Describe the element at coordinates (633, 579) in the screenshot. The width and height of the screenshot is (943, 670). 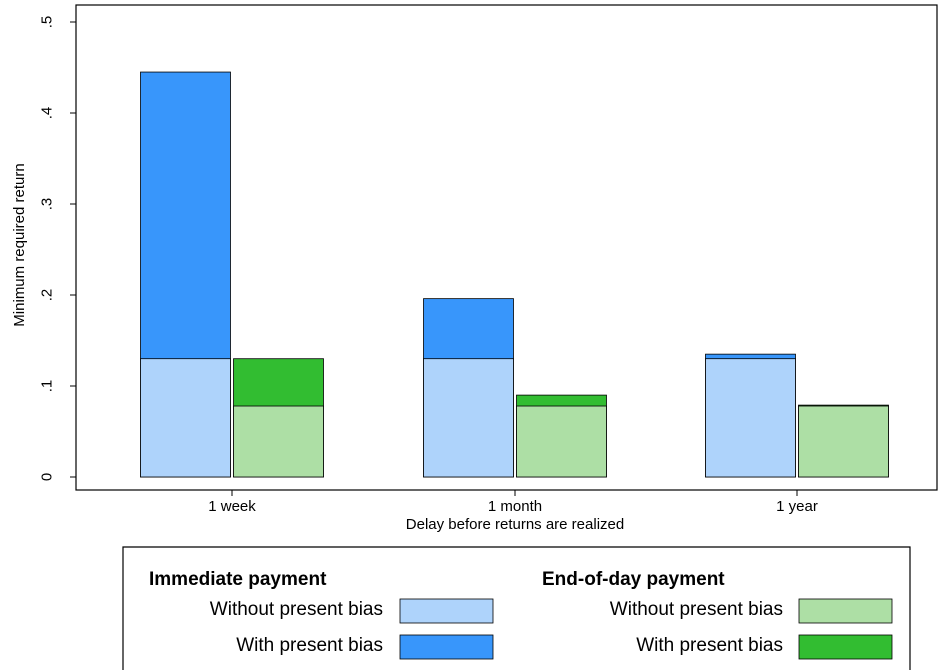
I see `legend-heading: End-of-day payment` at that location.